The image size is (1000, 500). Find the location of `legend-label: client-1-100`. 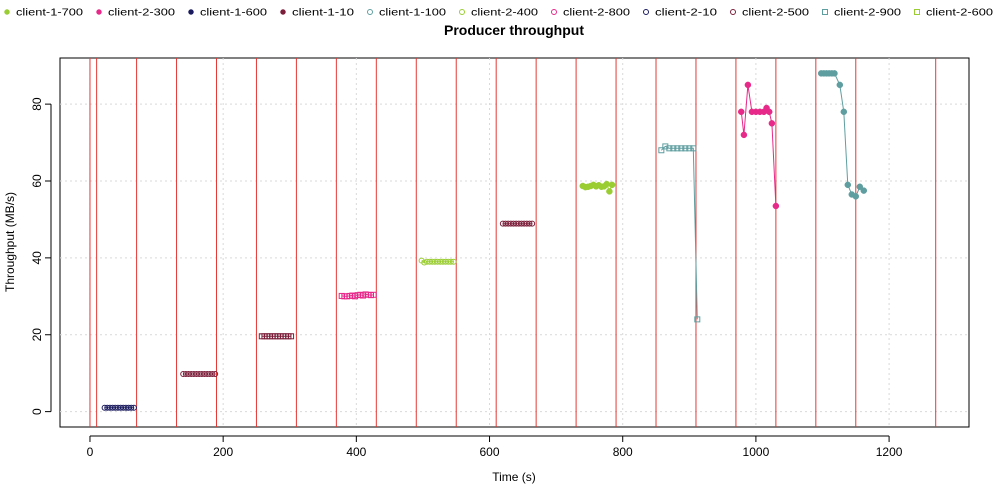

legend-label: client-1-100 is located at coordinates (413, 13).